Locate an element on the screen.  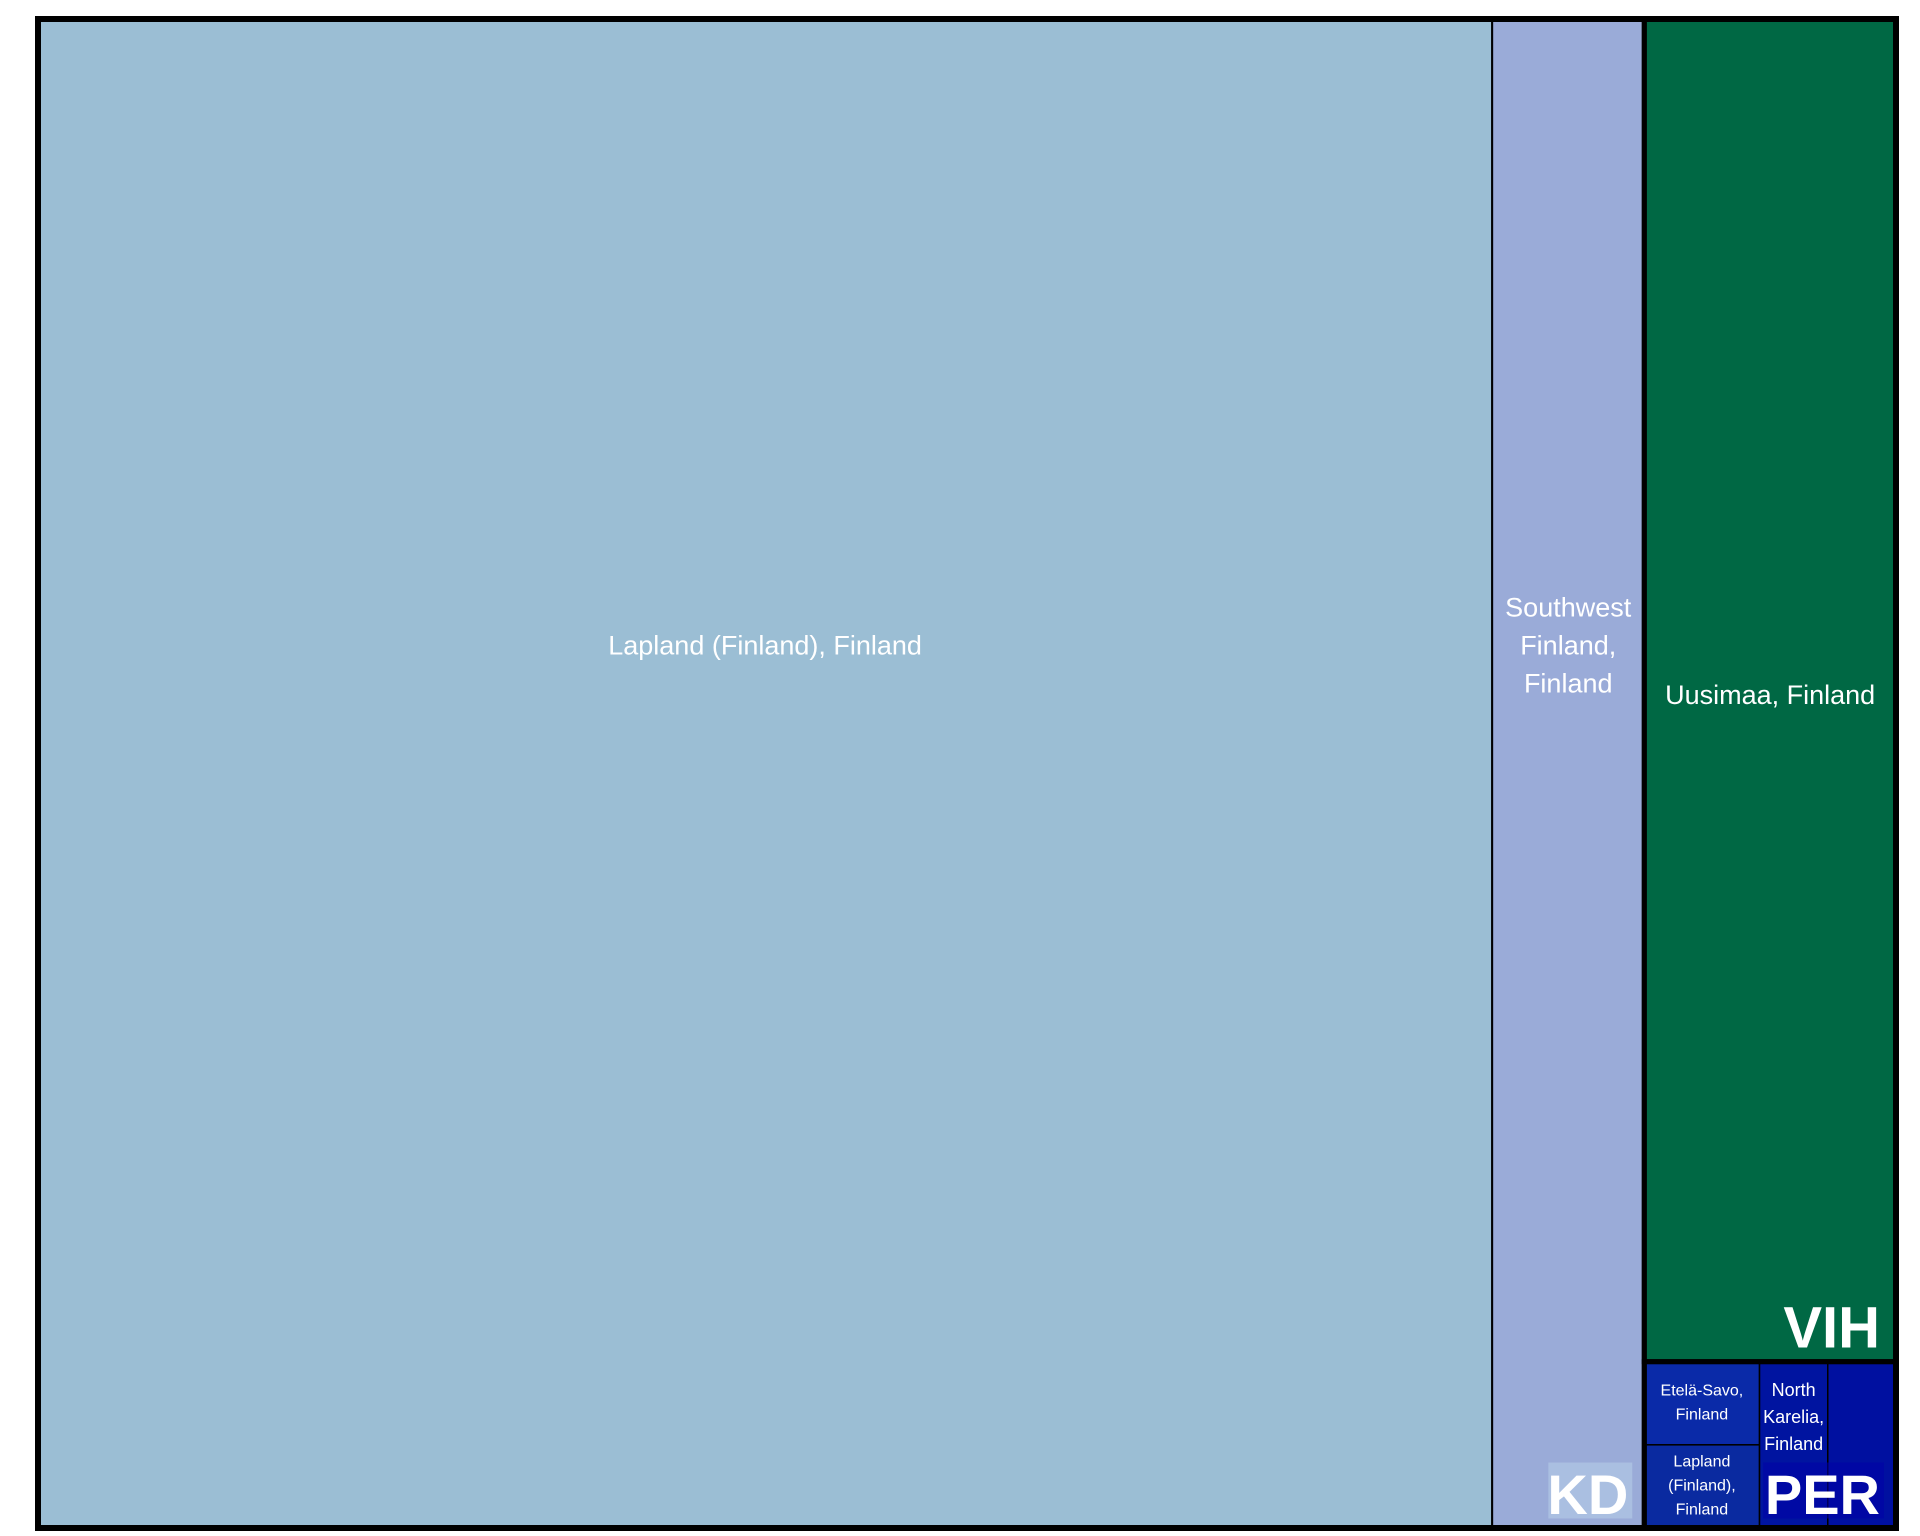
cell-label-per-etel-savo-finland: Etelä-Savo, Finland is located at coordinates (1702, 1402).